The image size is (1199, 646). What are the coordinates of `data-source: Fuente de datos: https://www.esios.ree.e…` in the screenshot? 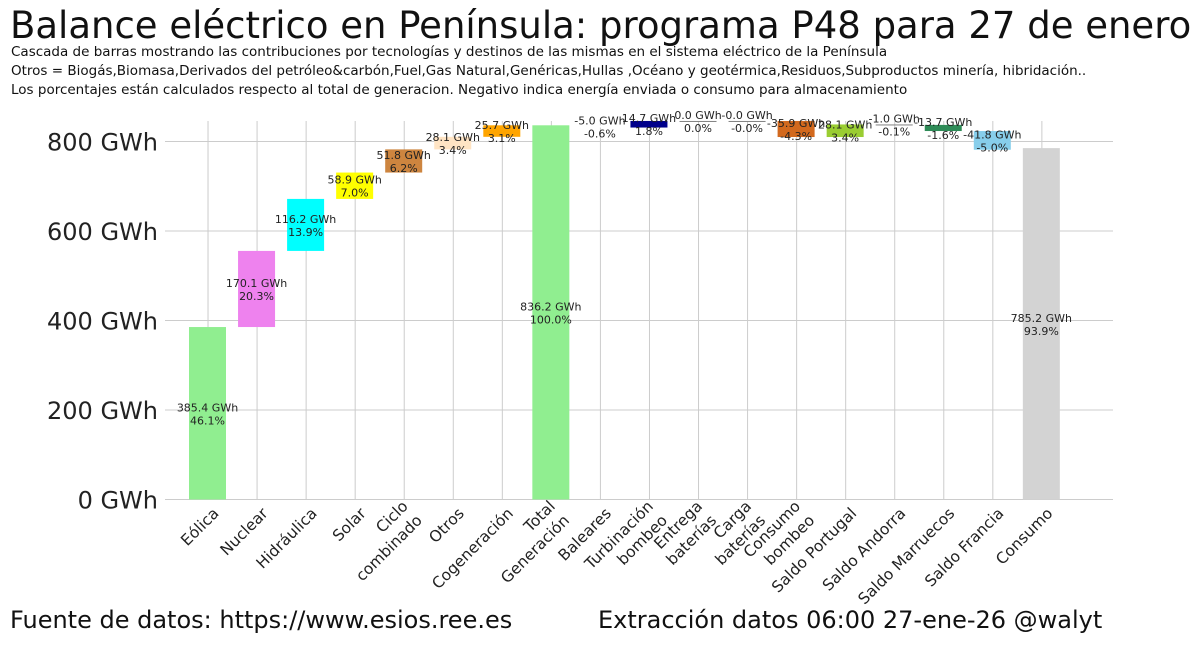 It's located at (261, 620).